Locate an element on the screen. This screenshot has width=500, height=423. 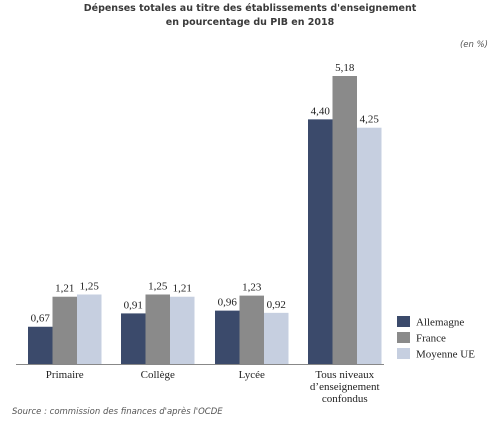
unit-label: (en %) is located at coordinates (473, 45).